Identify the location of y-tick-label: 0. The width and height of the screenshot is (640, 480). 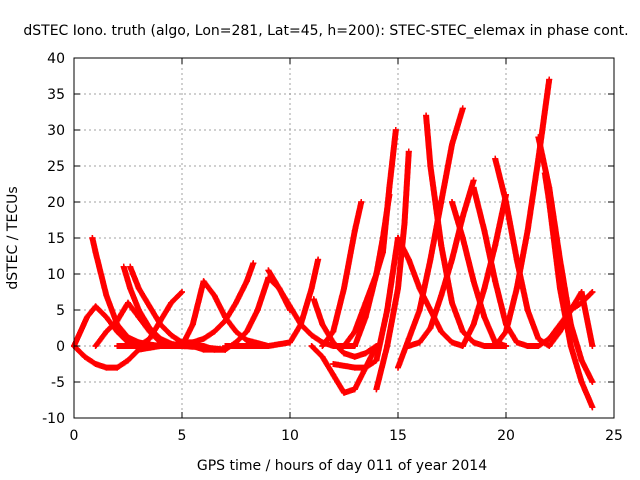
(60, 347).